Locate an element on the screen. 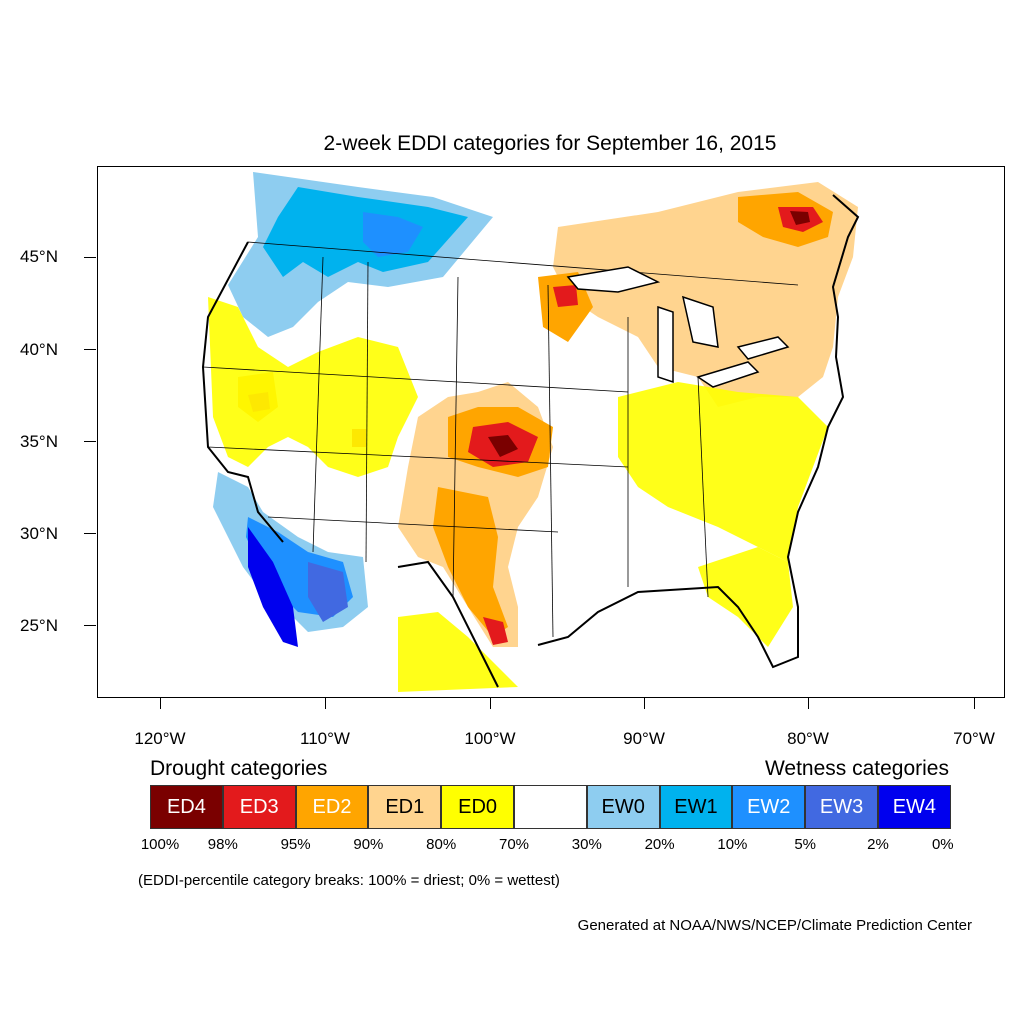 The width and height of the screenshot is (1024, 1024). drought-ontario-peak is located at coordinates (800, 218).